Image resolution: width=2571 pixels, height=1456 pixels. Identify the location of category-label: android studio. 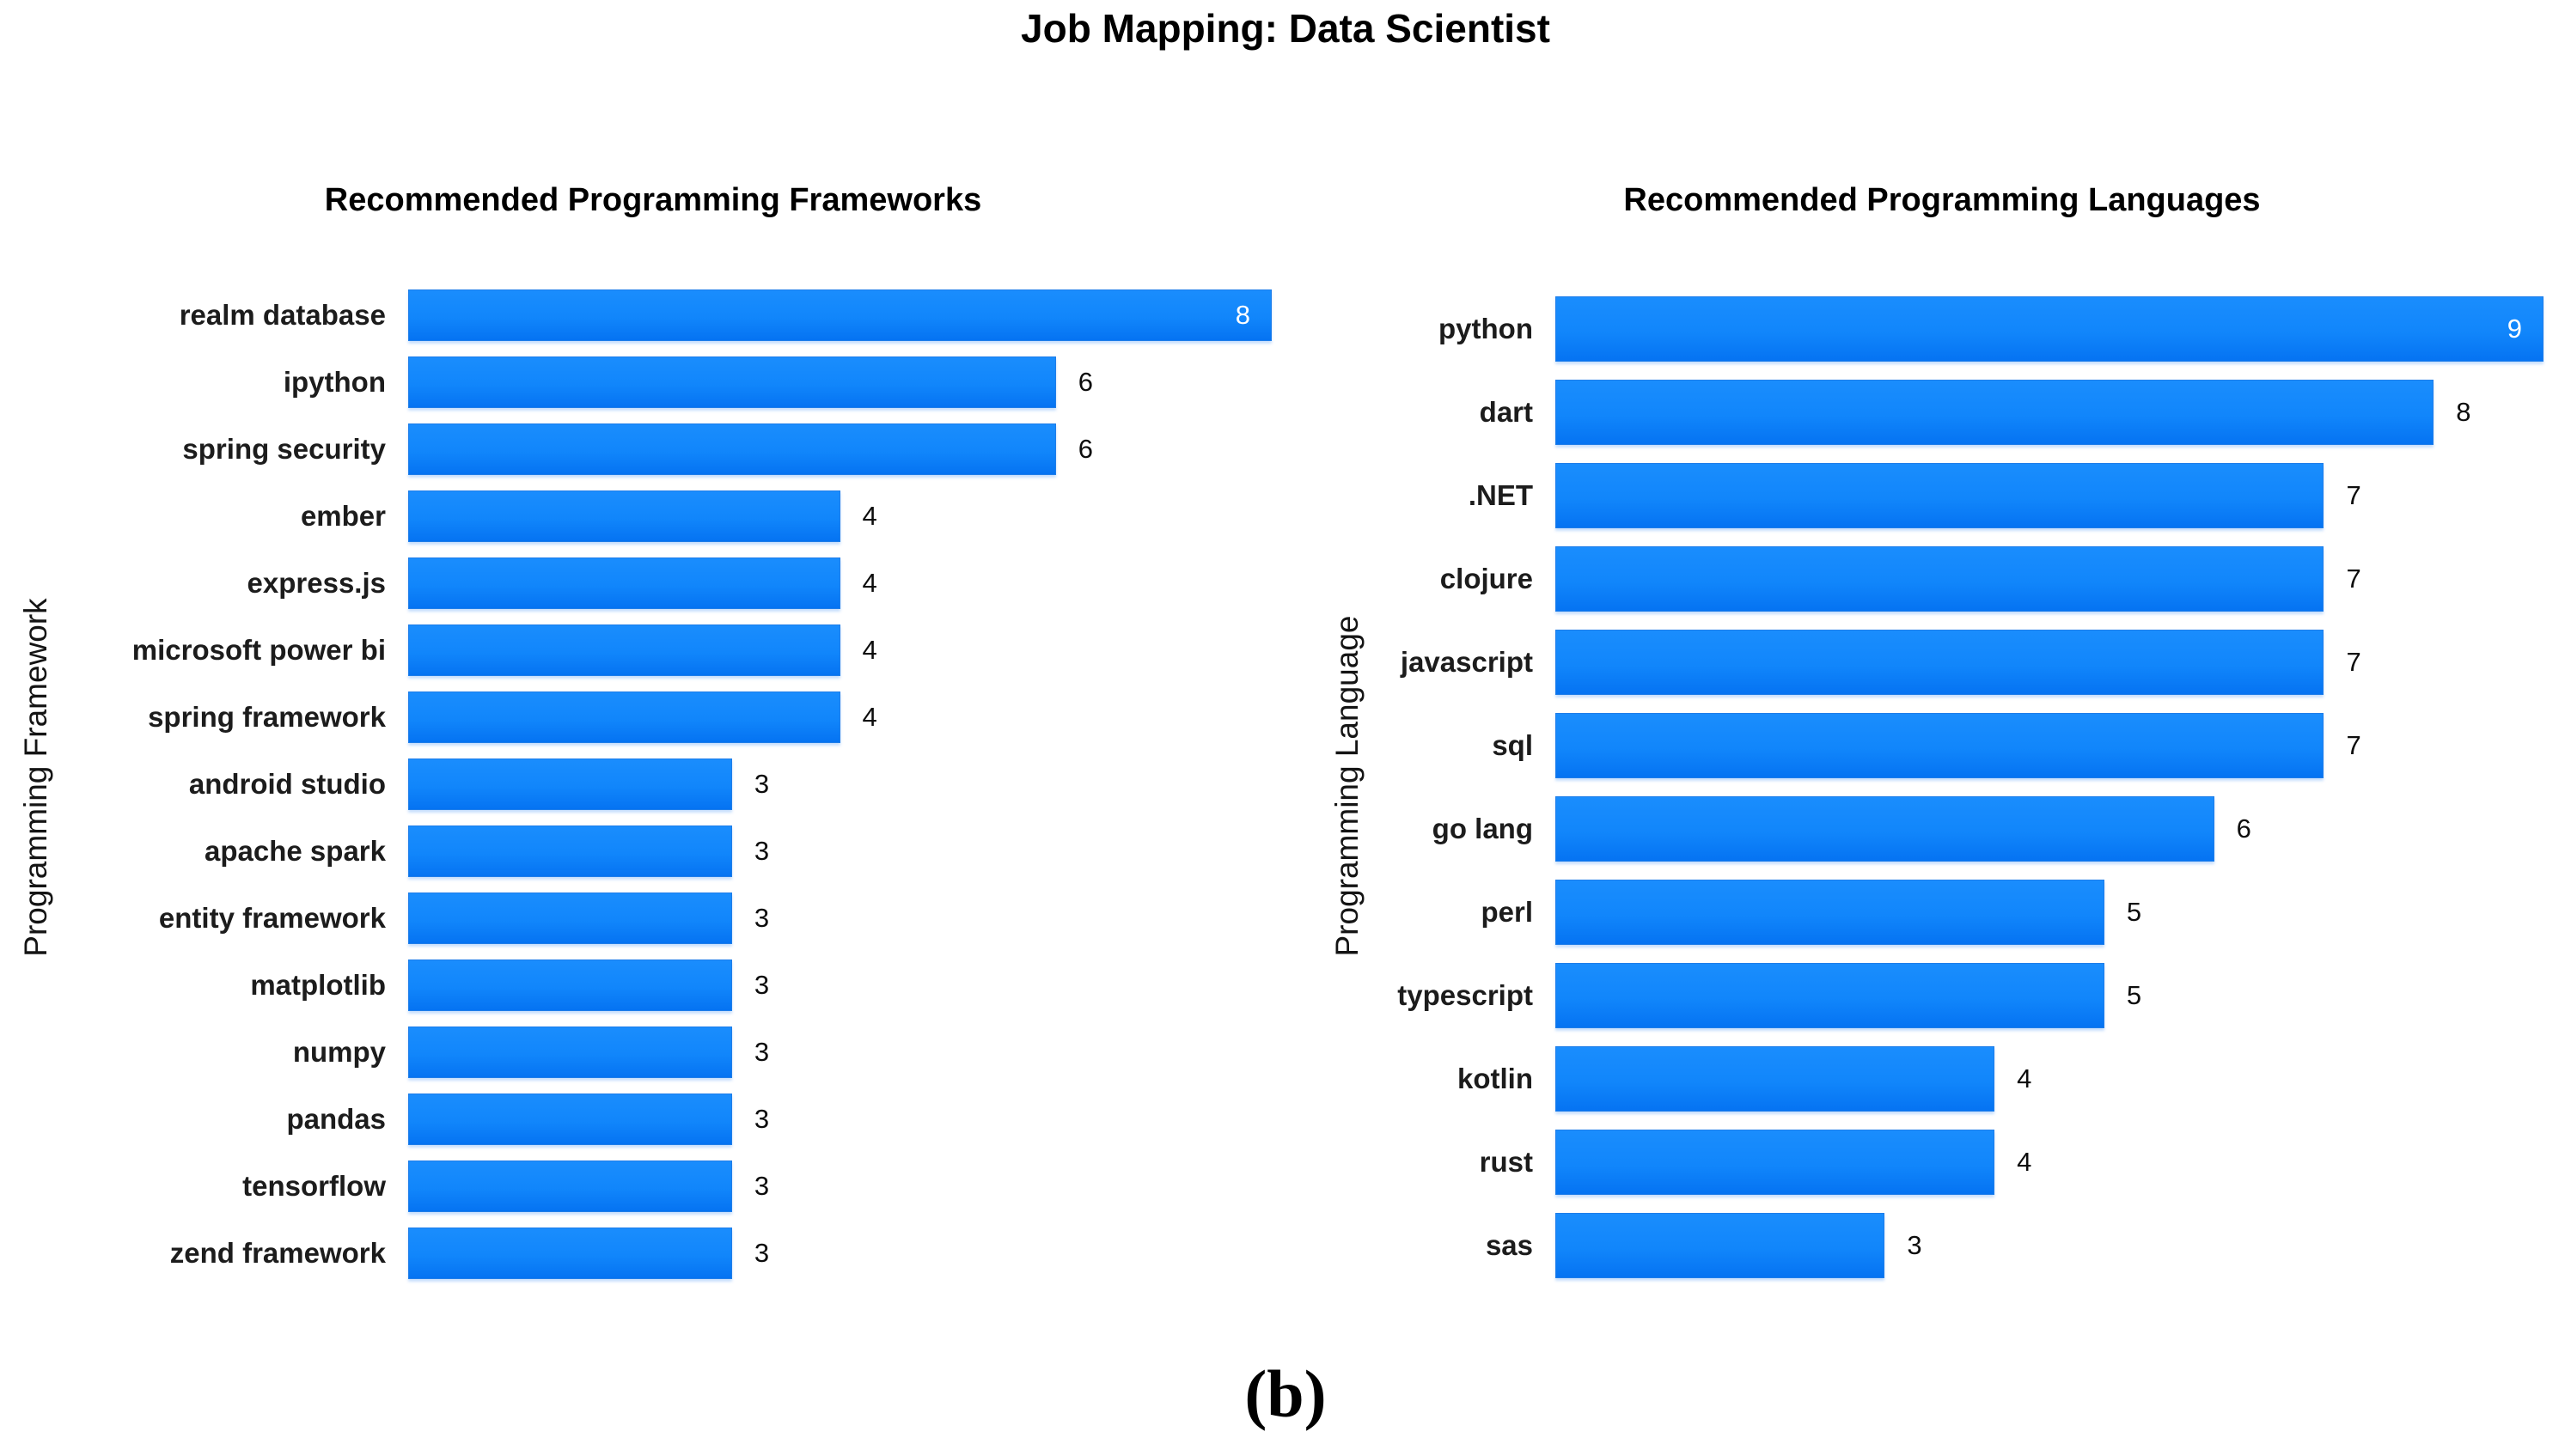
(287, 784).